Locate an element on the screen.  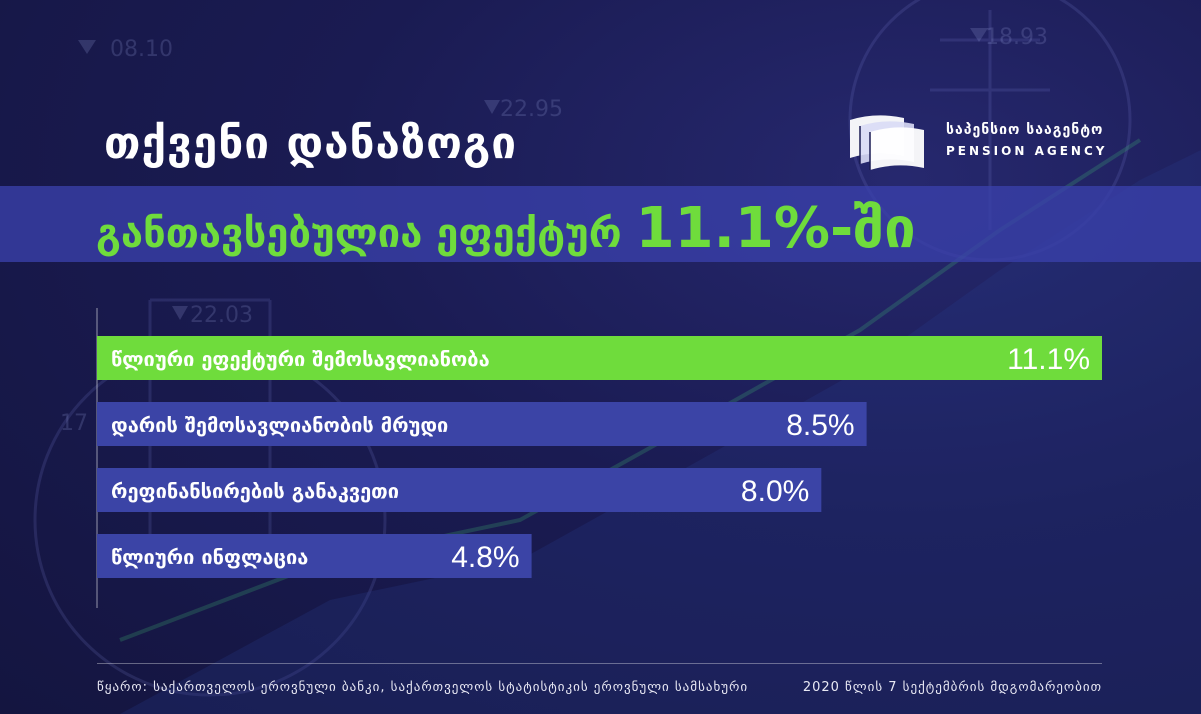
ticker-text: 17 is located at coordinates (74, 423).